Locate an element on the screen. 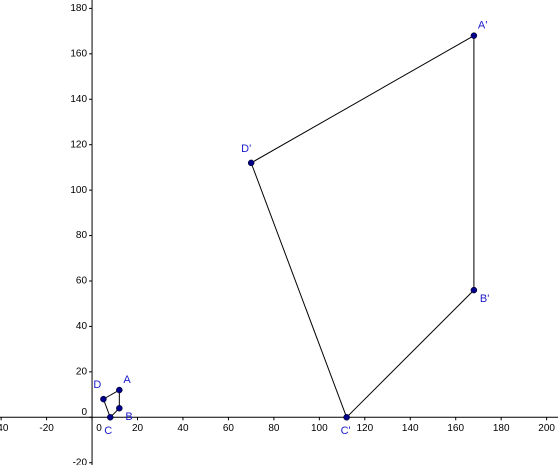  x-tick-label: 60 is located at coordinates (229, 428).